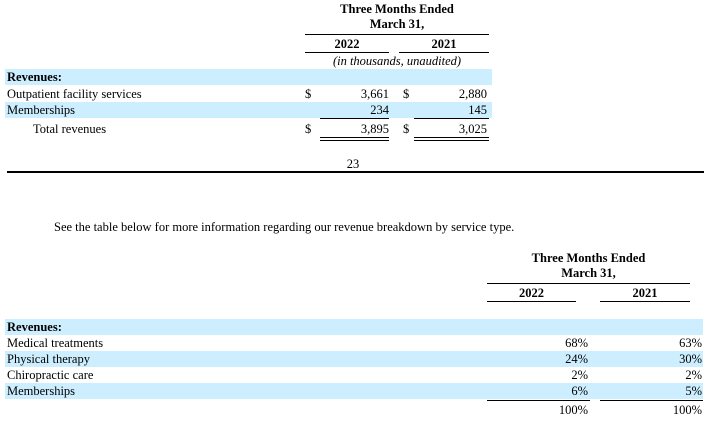  Describe the element at coordinates (690, 343) in the screenshot. I see `table2-row-value-2021: 63%` at that location.